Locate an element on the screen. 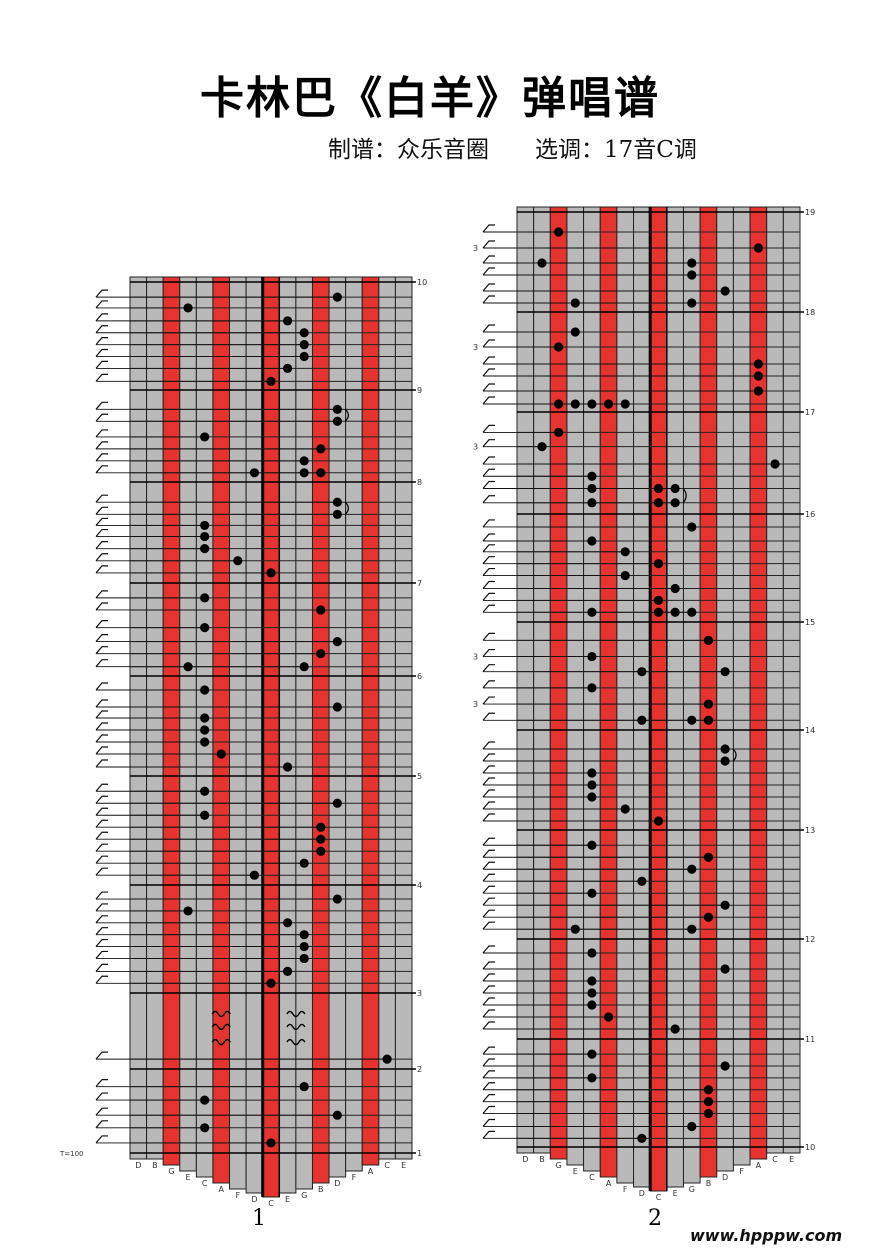  measure-number: 4 is located at coordinates (419, 885).